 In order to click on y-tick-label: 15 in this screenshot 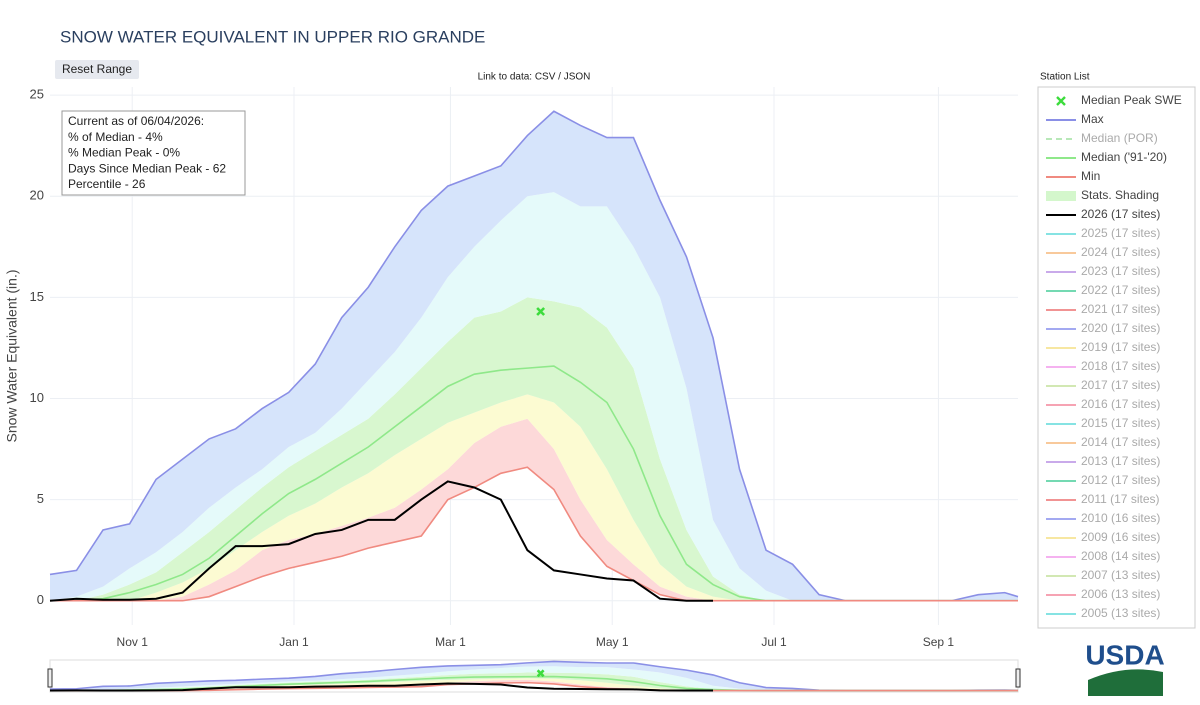, I will do `click(37, 296)`.